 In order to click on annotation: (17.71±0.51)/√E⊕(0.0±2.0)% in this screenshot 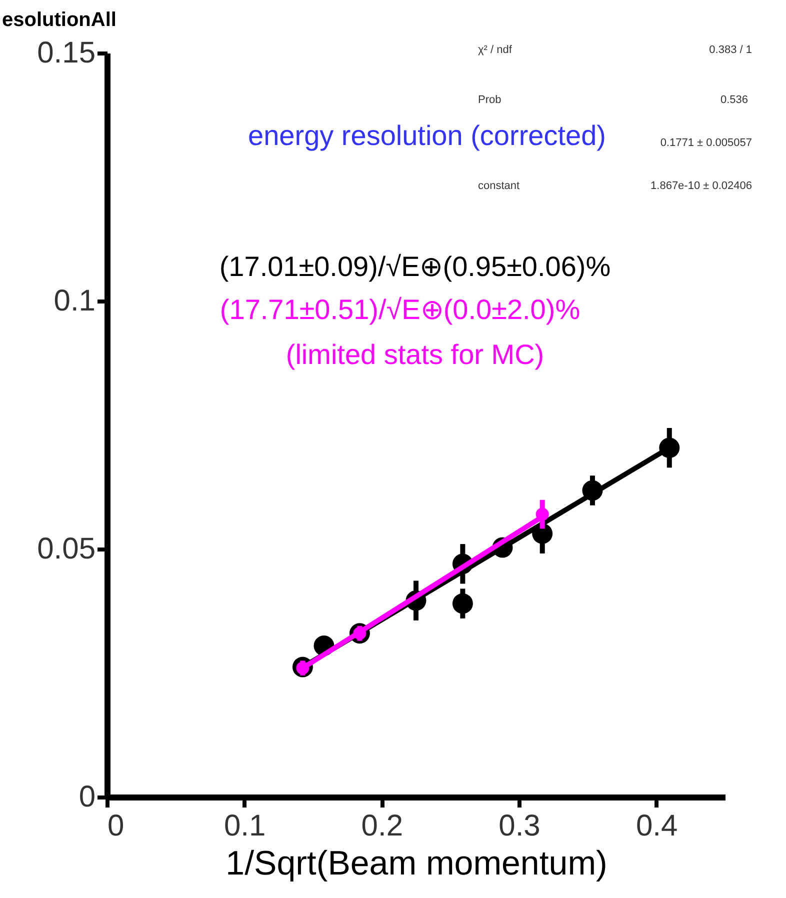, I will do `click(400, 309)`.